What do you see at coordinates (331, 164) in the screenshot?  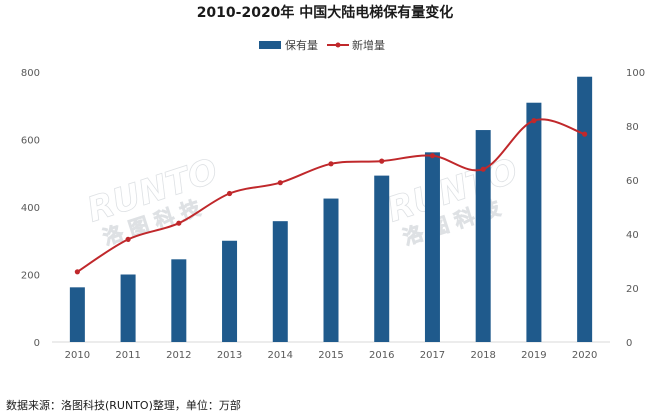 I see `line-point-2015` at bounding box center [331, 164].